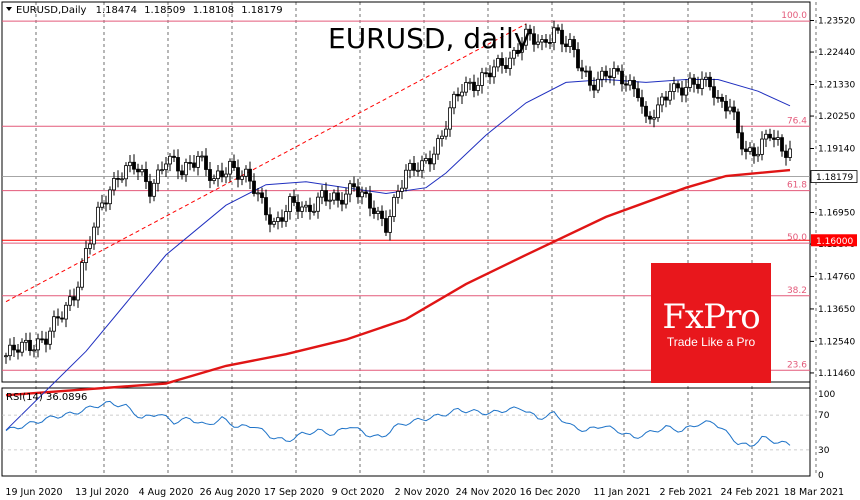 Image resolution: width=860 pixels, height=500 pixels. What do you see at coordinates (836, 277) in the screenshot?
I see `y-tick-label: 1.14760` at bounding box center [836, 277].